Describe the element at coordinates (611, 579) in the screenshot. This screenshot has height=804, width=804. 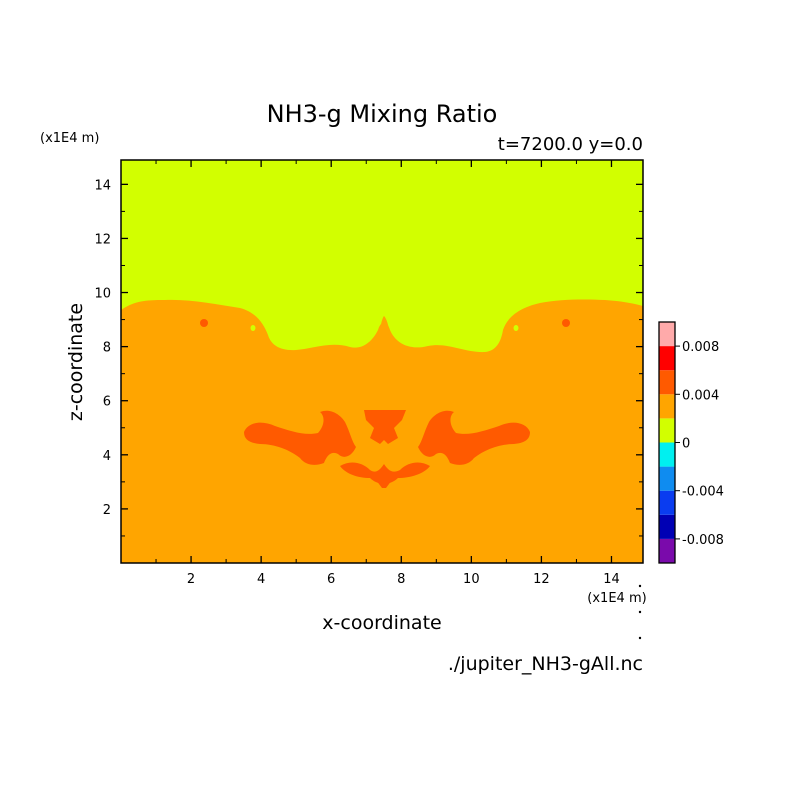
I see `x-tick-label: 14` at that location.